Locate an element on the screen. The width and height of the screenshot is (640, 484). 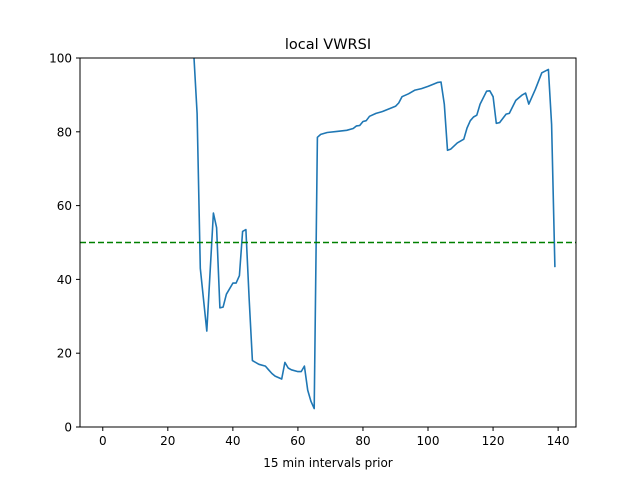
x-tick-label: 80 is located at coordinates (362, 441).